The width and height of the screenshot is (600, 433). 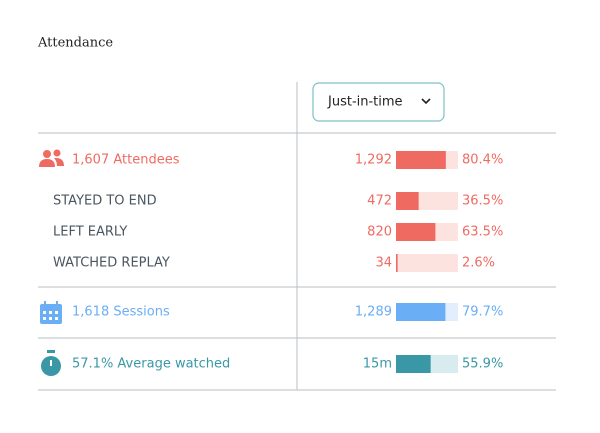 I want to click on count: 1,292, so click(x=373, y=160).